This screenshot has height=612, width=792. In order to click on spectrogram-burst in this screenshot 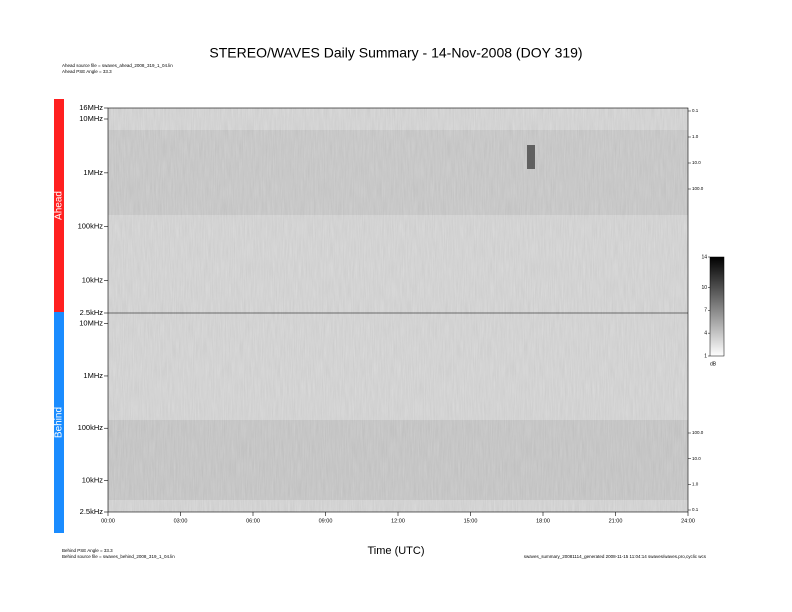, I will do `click(531, 157)`.